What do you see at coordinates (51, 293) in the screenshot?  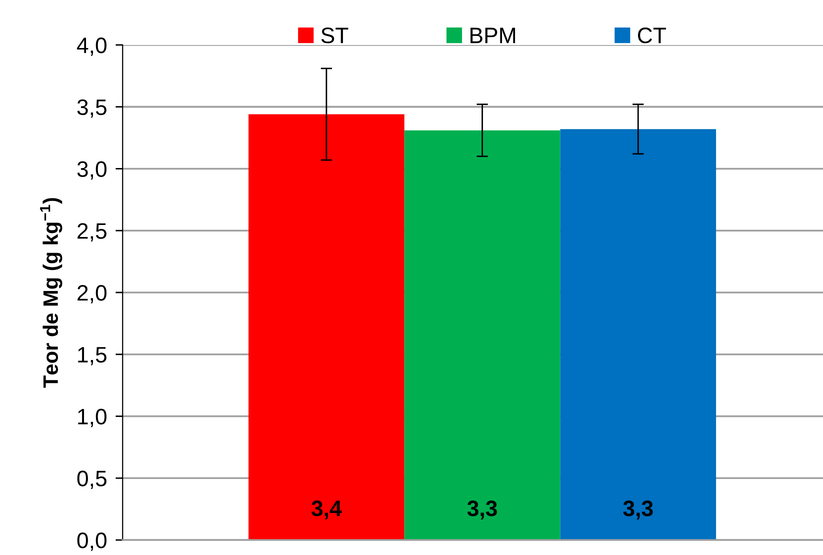 I see `y-axis-title: Teor de Mg (g kg$^{−1}$)` at bounding box center [51, 293].